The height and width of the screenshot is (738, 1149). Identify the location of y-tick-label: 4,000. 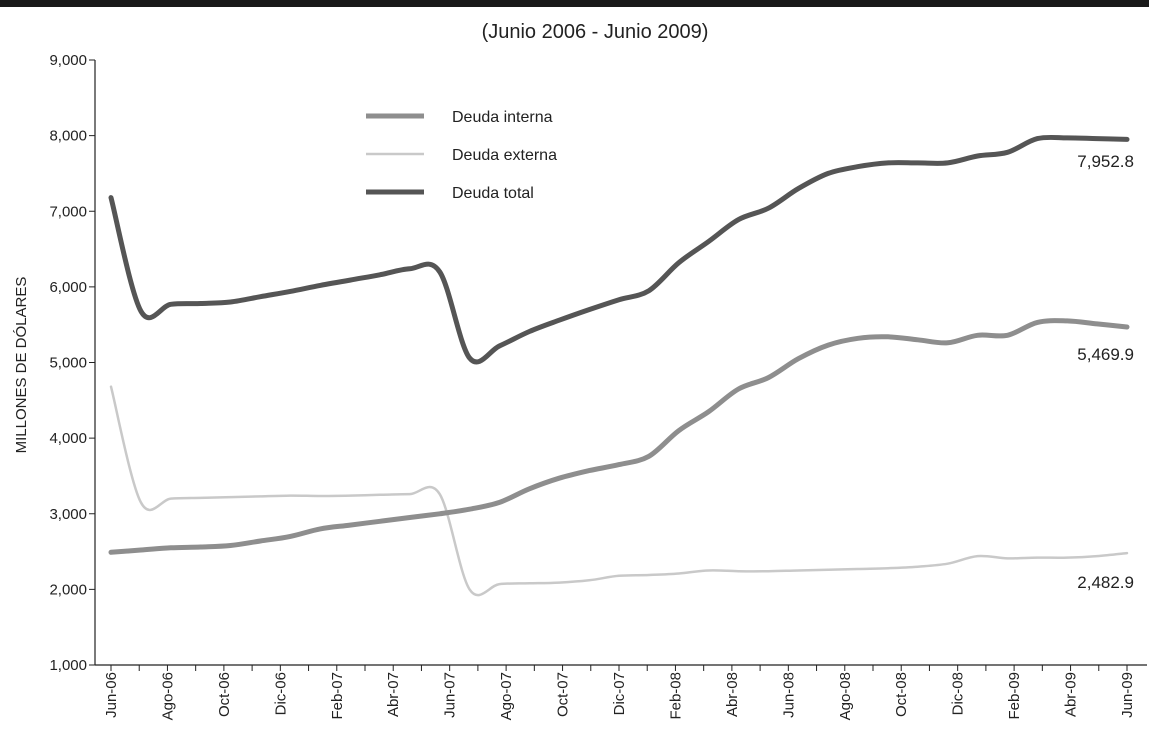
(68, 438).